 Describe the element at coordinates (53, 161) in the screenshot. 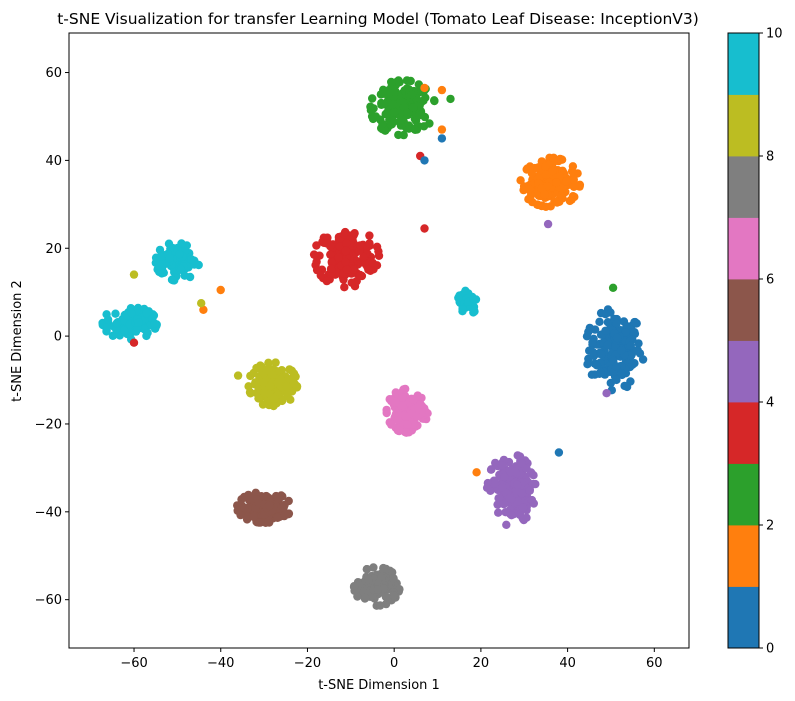

I see `y-tick-label: 40` at that location.